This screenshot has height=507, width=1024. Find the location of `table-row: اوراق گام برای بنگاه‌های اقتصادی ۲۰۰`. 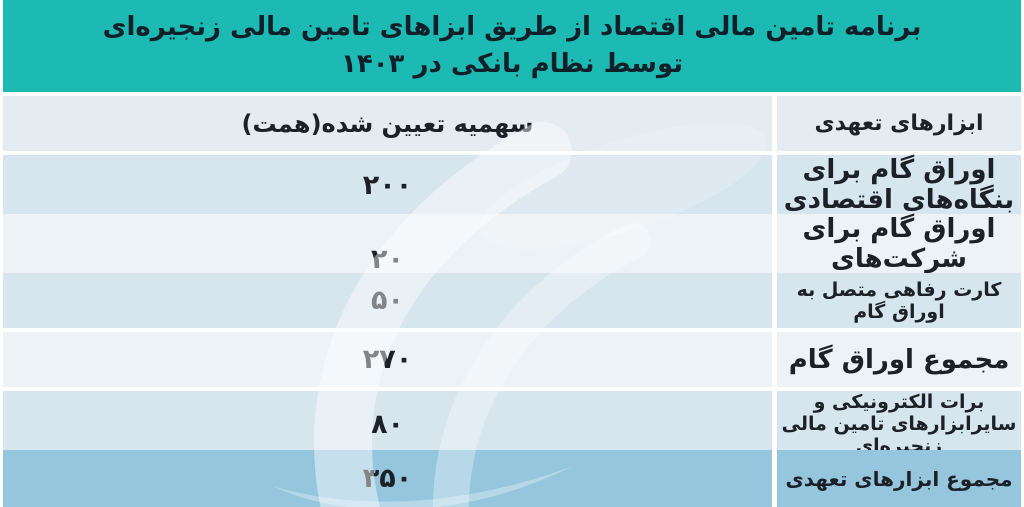

table-row: اوراق گام برای بنگاه‌های اقتصادی ۲۰۰ is located at coordinates (512, 185).